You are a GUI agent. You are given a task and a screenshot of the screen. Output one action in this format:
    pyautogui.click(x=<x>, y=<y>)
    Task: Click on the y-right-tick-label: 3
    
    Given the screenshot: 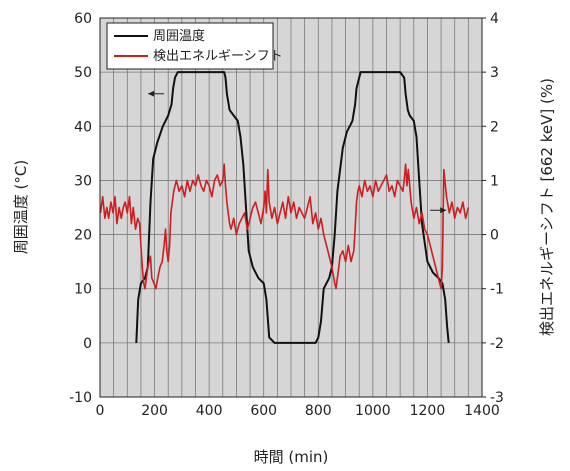 What is the action you would take?
    pyautogui.click(x=494, y=73)
    